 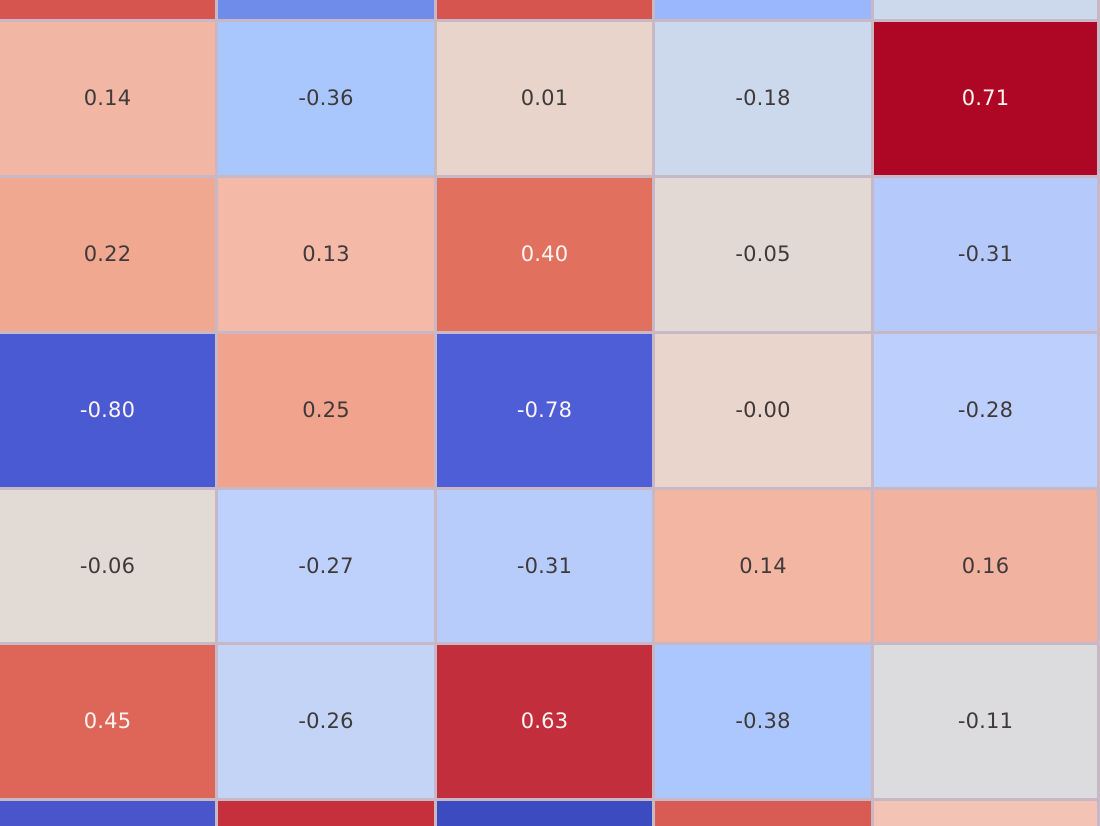 I want to click on heatmap-cell: -0.18, so click(x=763, y=98).